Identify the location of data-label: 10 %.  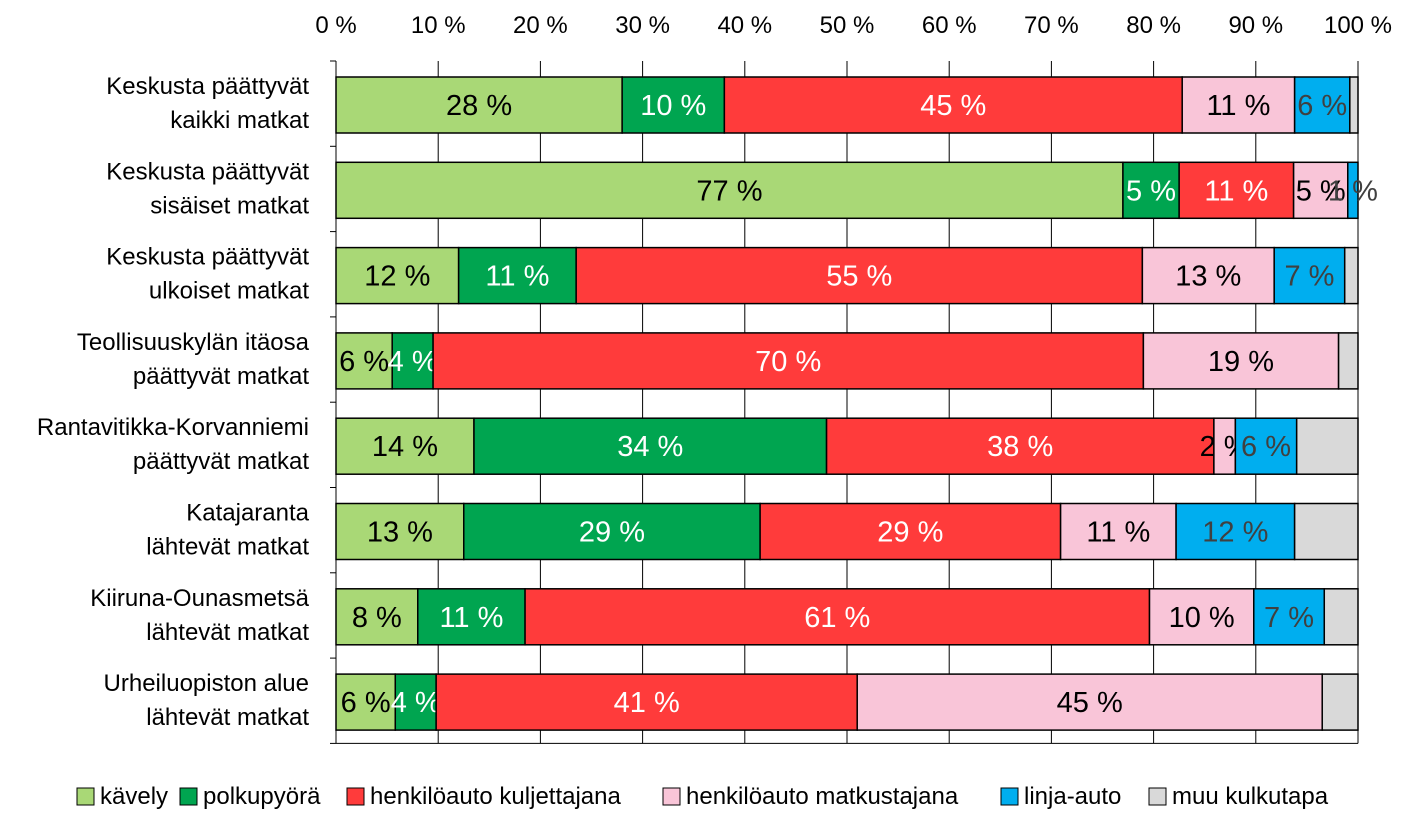
(673, 106).